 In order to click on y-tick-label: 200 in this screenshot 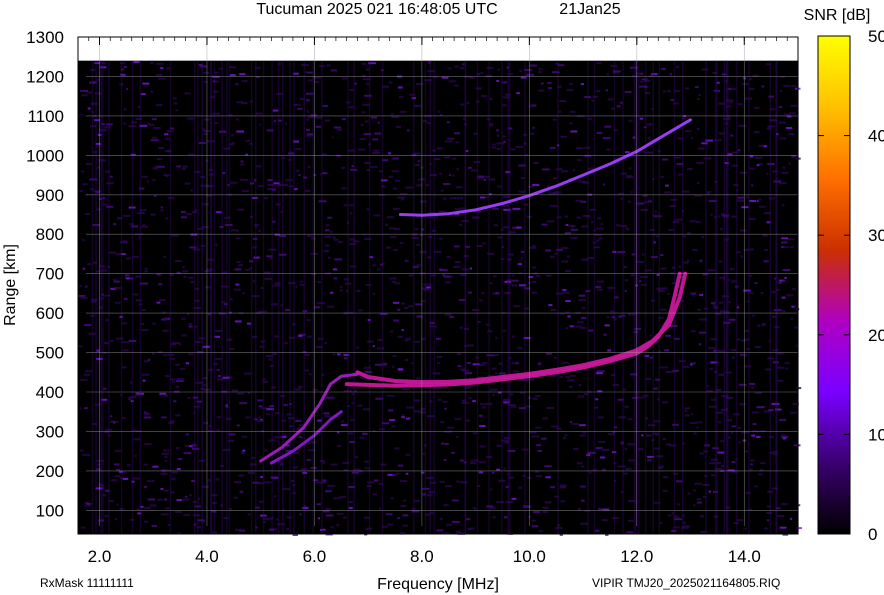, I will do `click(50, 471)`.